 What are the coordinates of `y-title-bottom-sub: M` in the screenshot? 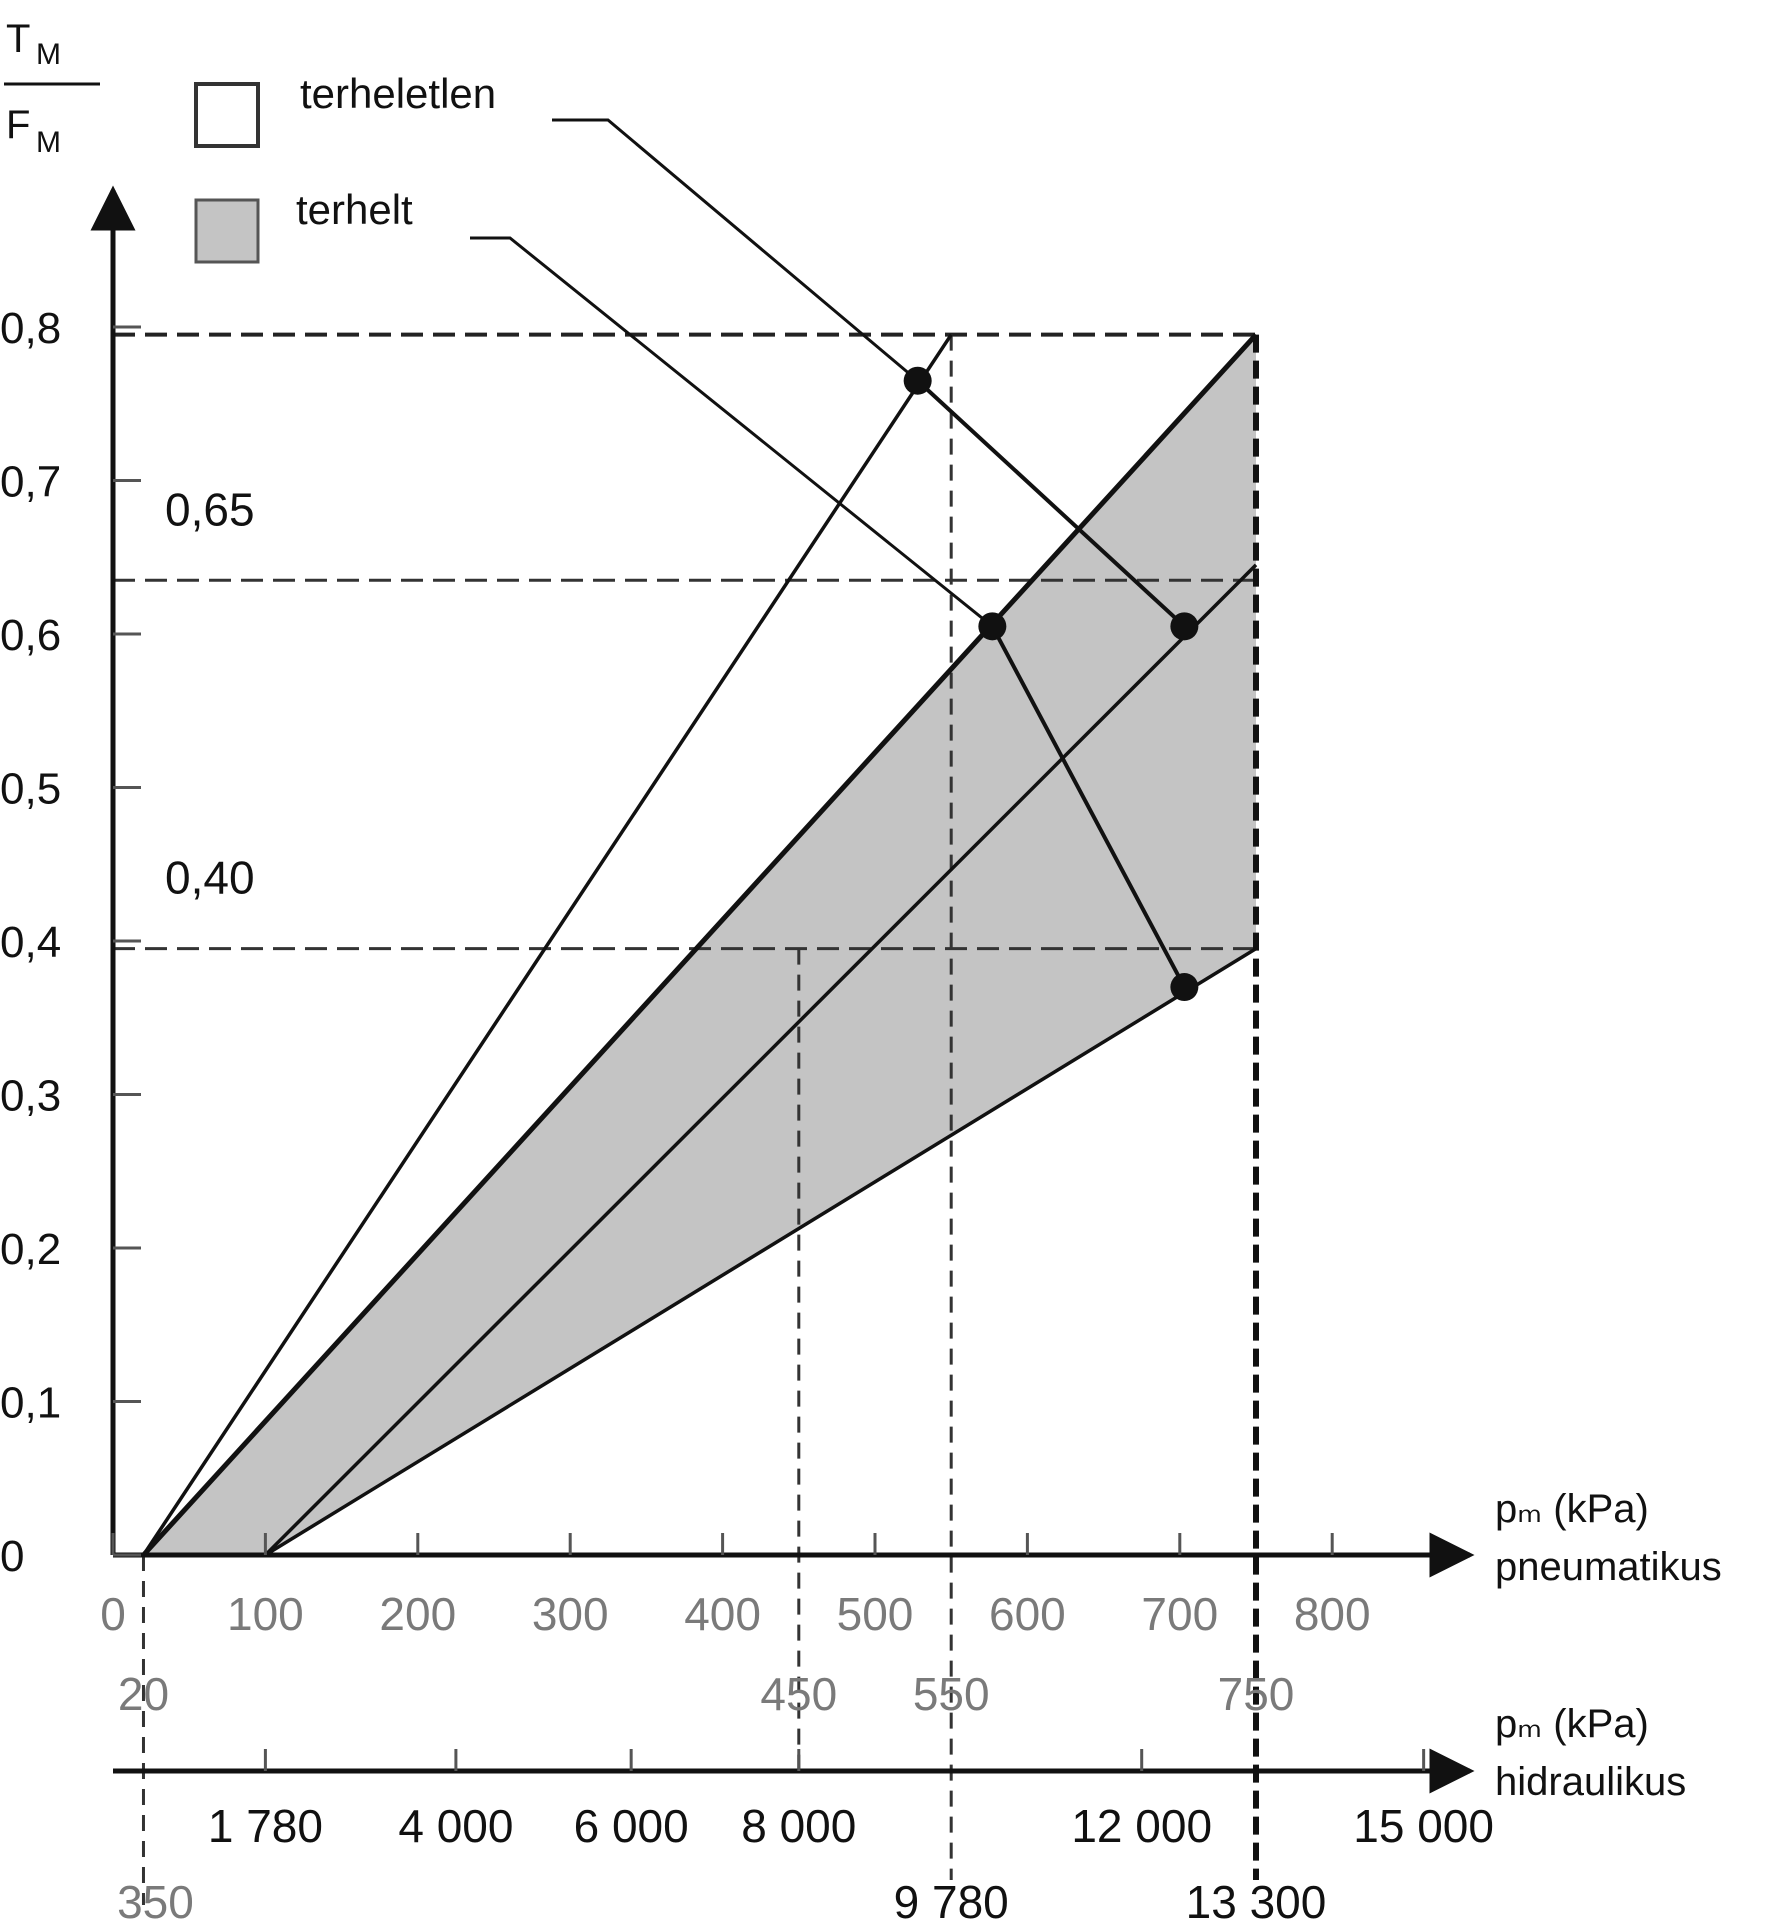 It's located at (48, 142).